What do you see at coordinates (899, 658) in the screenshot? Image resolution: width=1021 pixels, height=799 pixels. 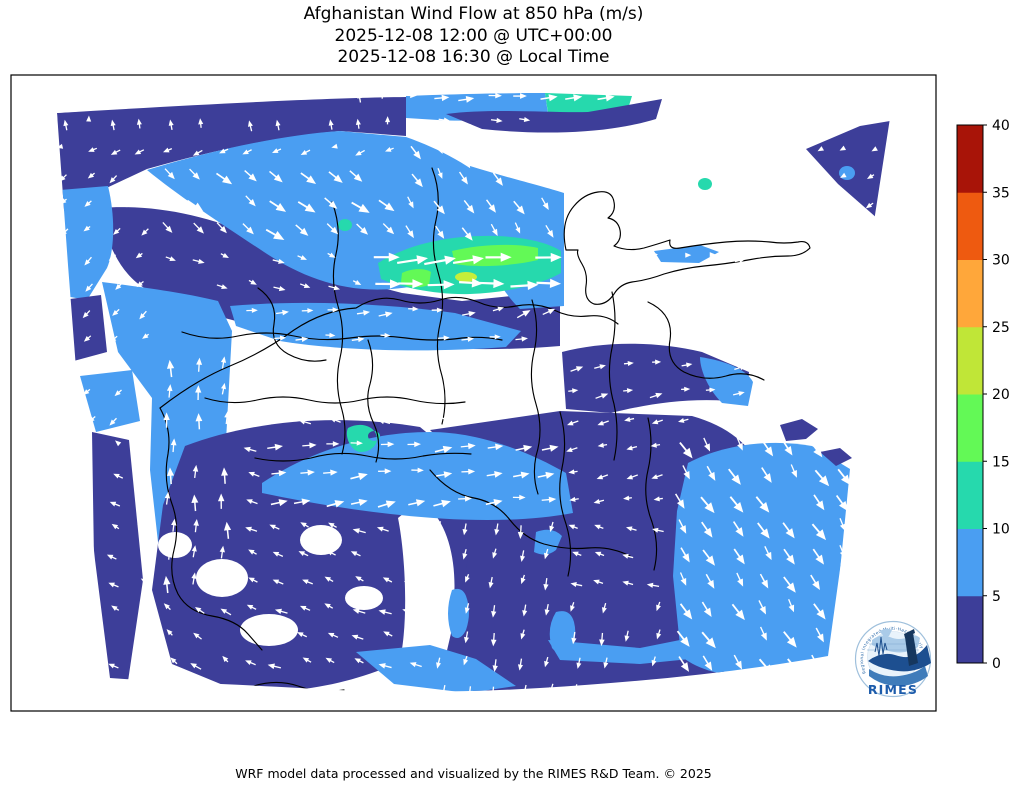 I see `logo-wave-dark` at bounding box center [899, 658].